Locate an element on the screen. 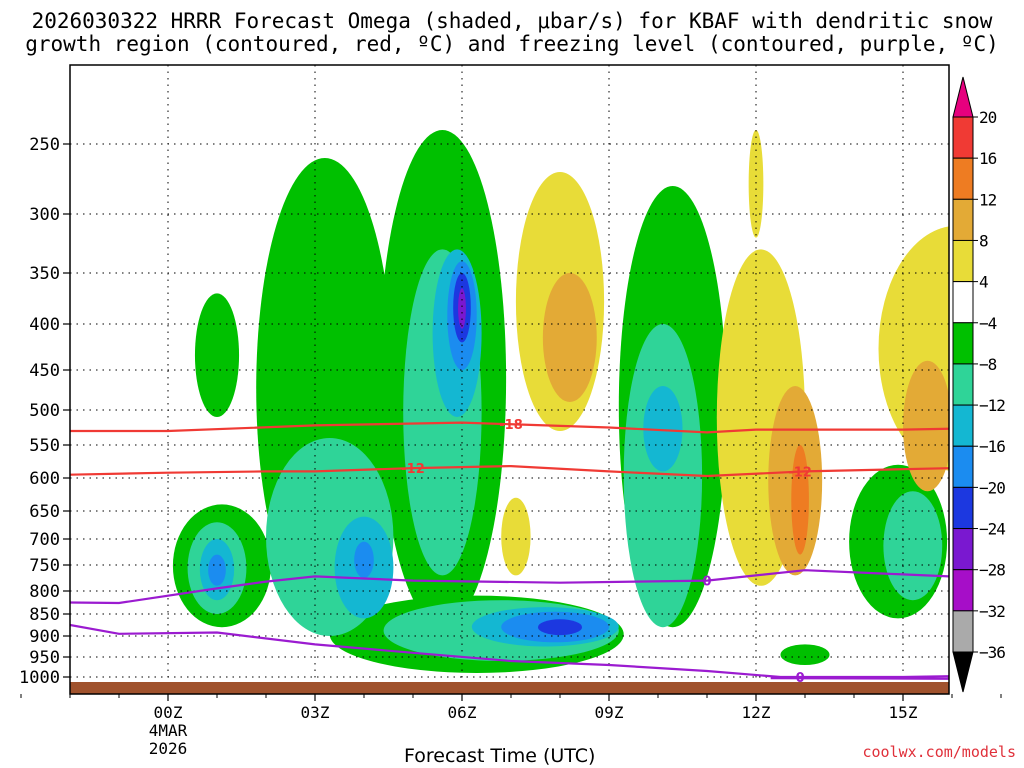 The height and width of the screenshot is (768, 1024). omega-region--12 is located at coordinates (663, 429).